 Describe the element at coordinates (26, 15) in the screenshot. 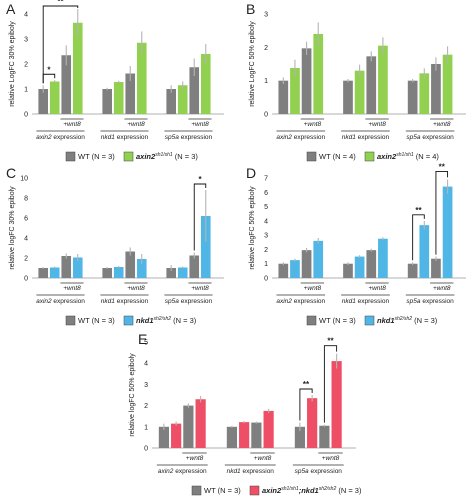

I see `y-tick-label: 4` at that location.